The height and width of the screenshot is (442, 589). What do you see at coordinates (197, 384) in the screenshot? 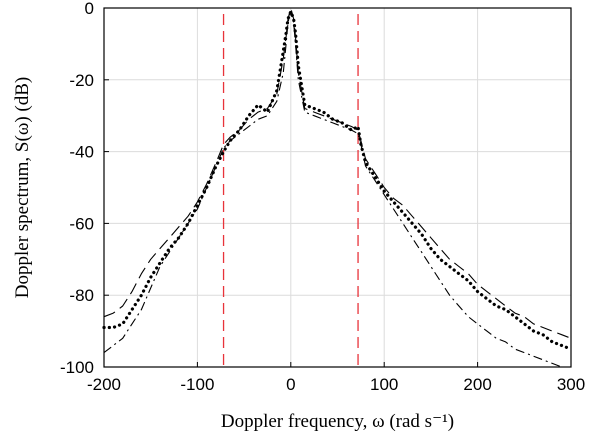
I see `x-tick-label: -100` at bounding box center [197, 384].